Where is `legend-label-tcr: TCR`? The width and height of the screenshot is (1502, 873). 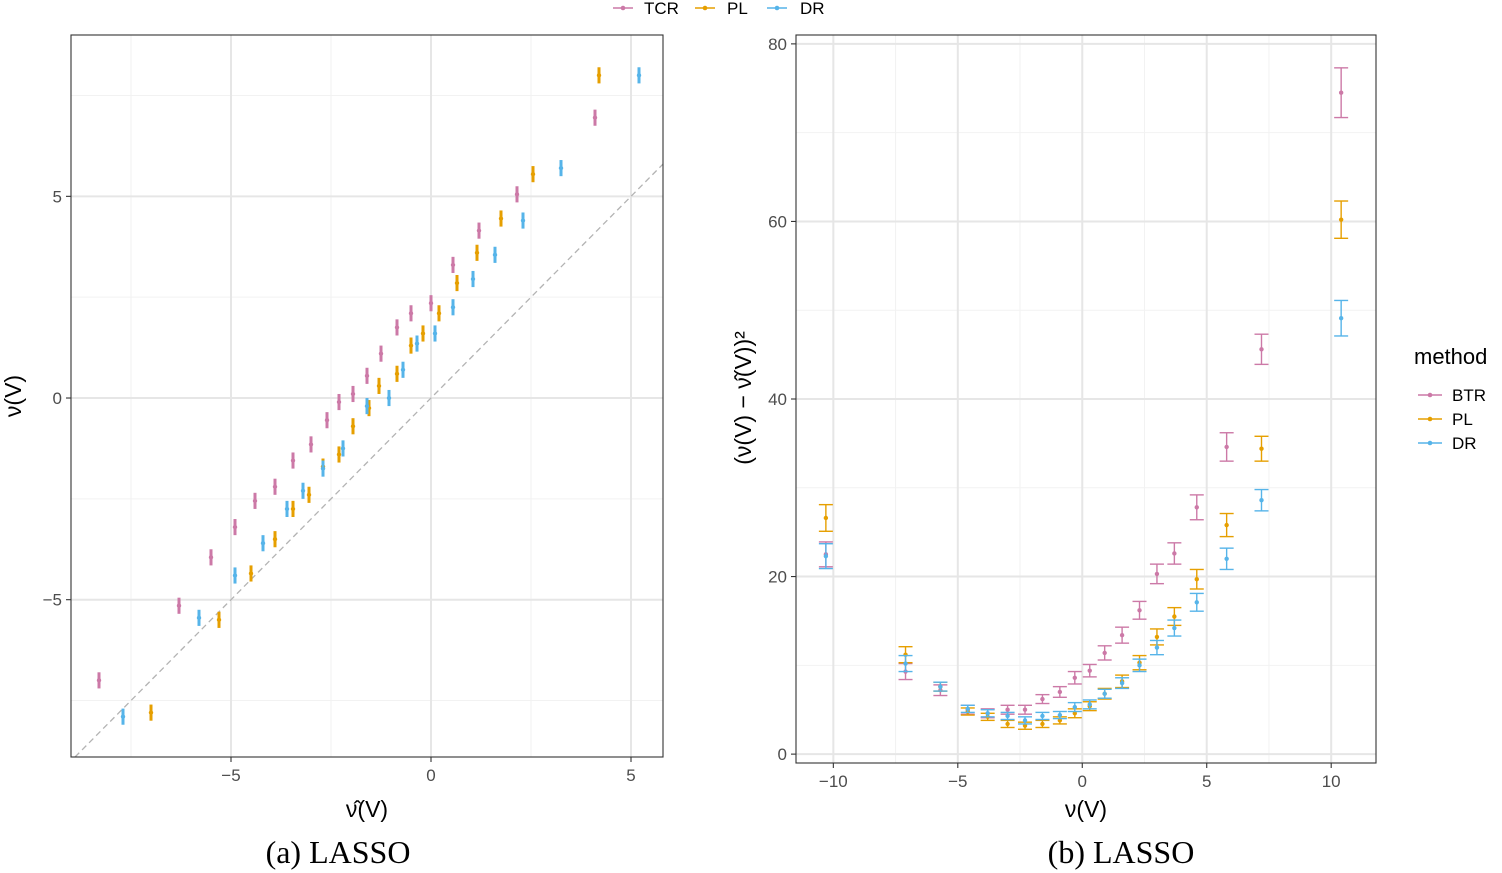 legend-label-tcr: TCR is located at coordinates (661, 9).